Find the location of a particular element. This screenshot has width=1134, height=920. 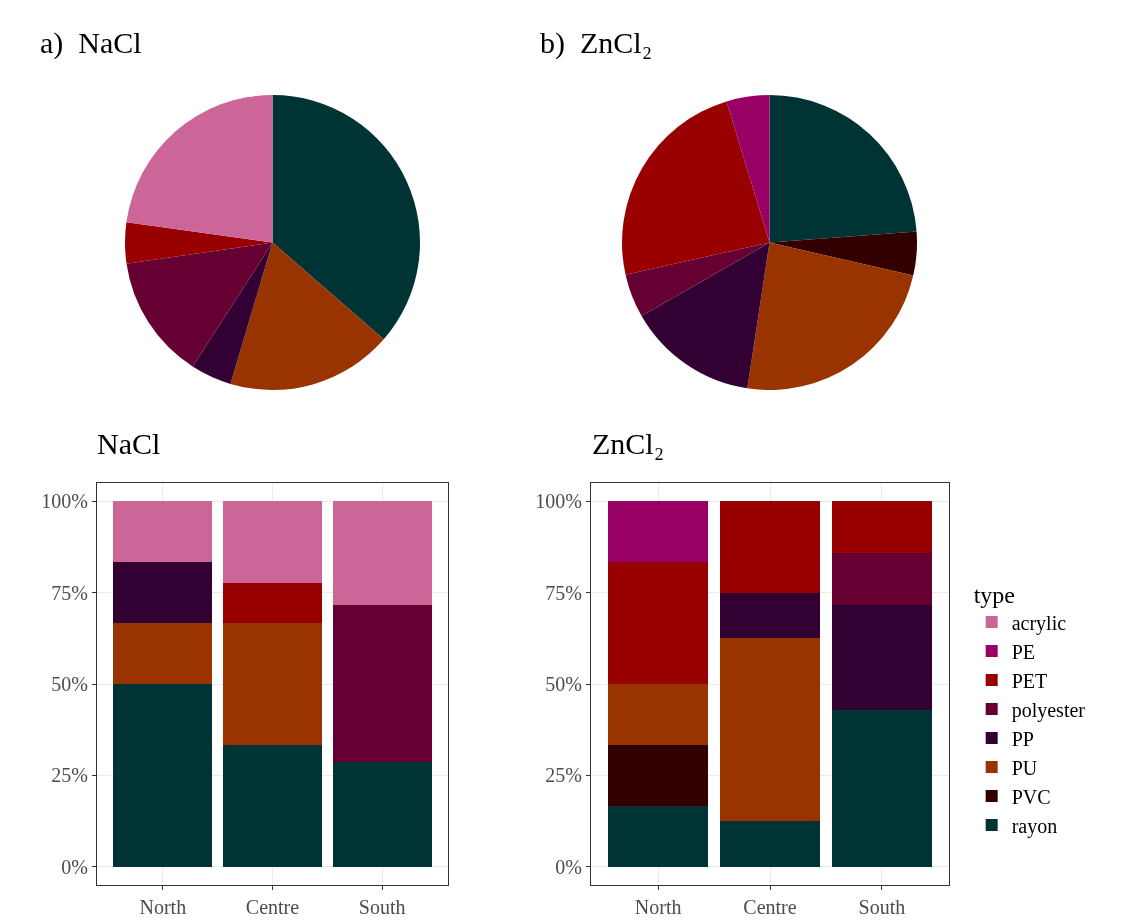

chart-title: a) NaCl is located at coordinates (91, 43).